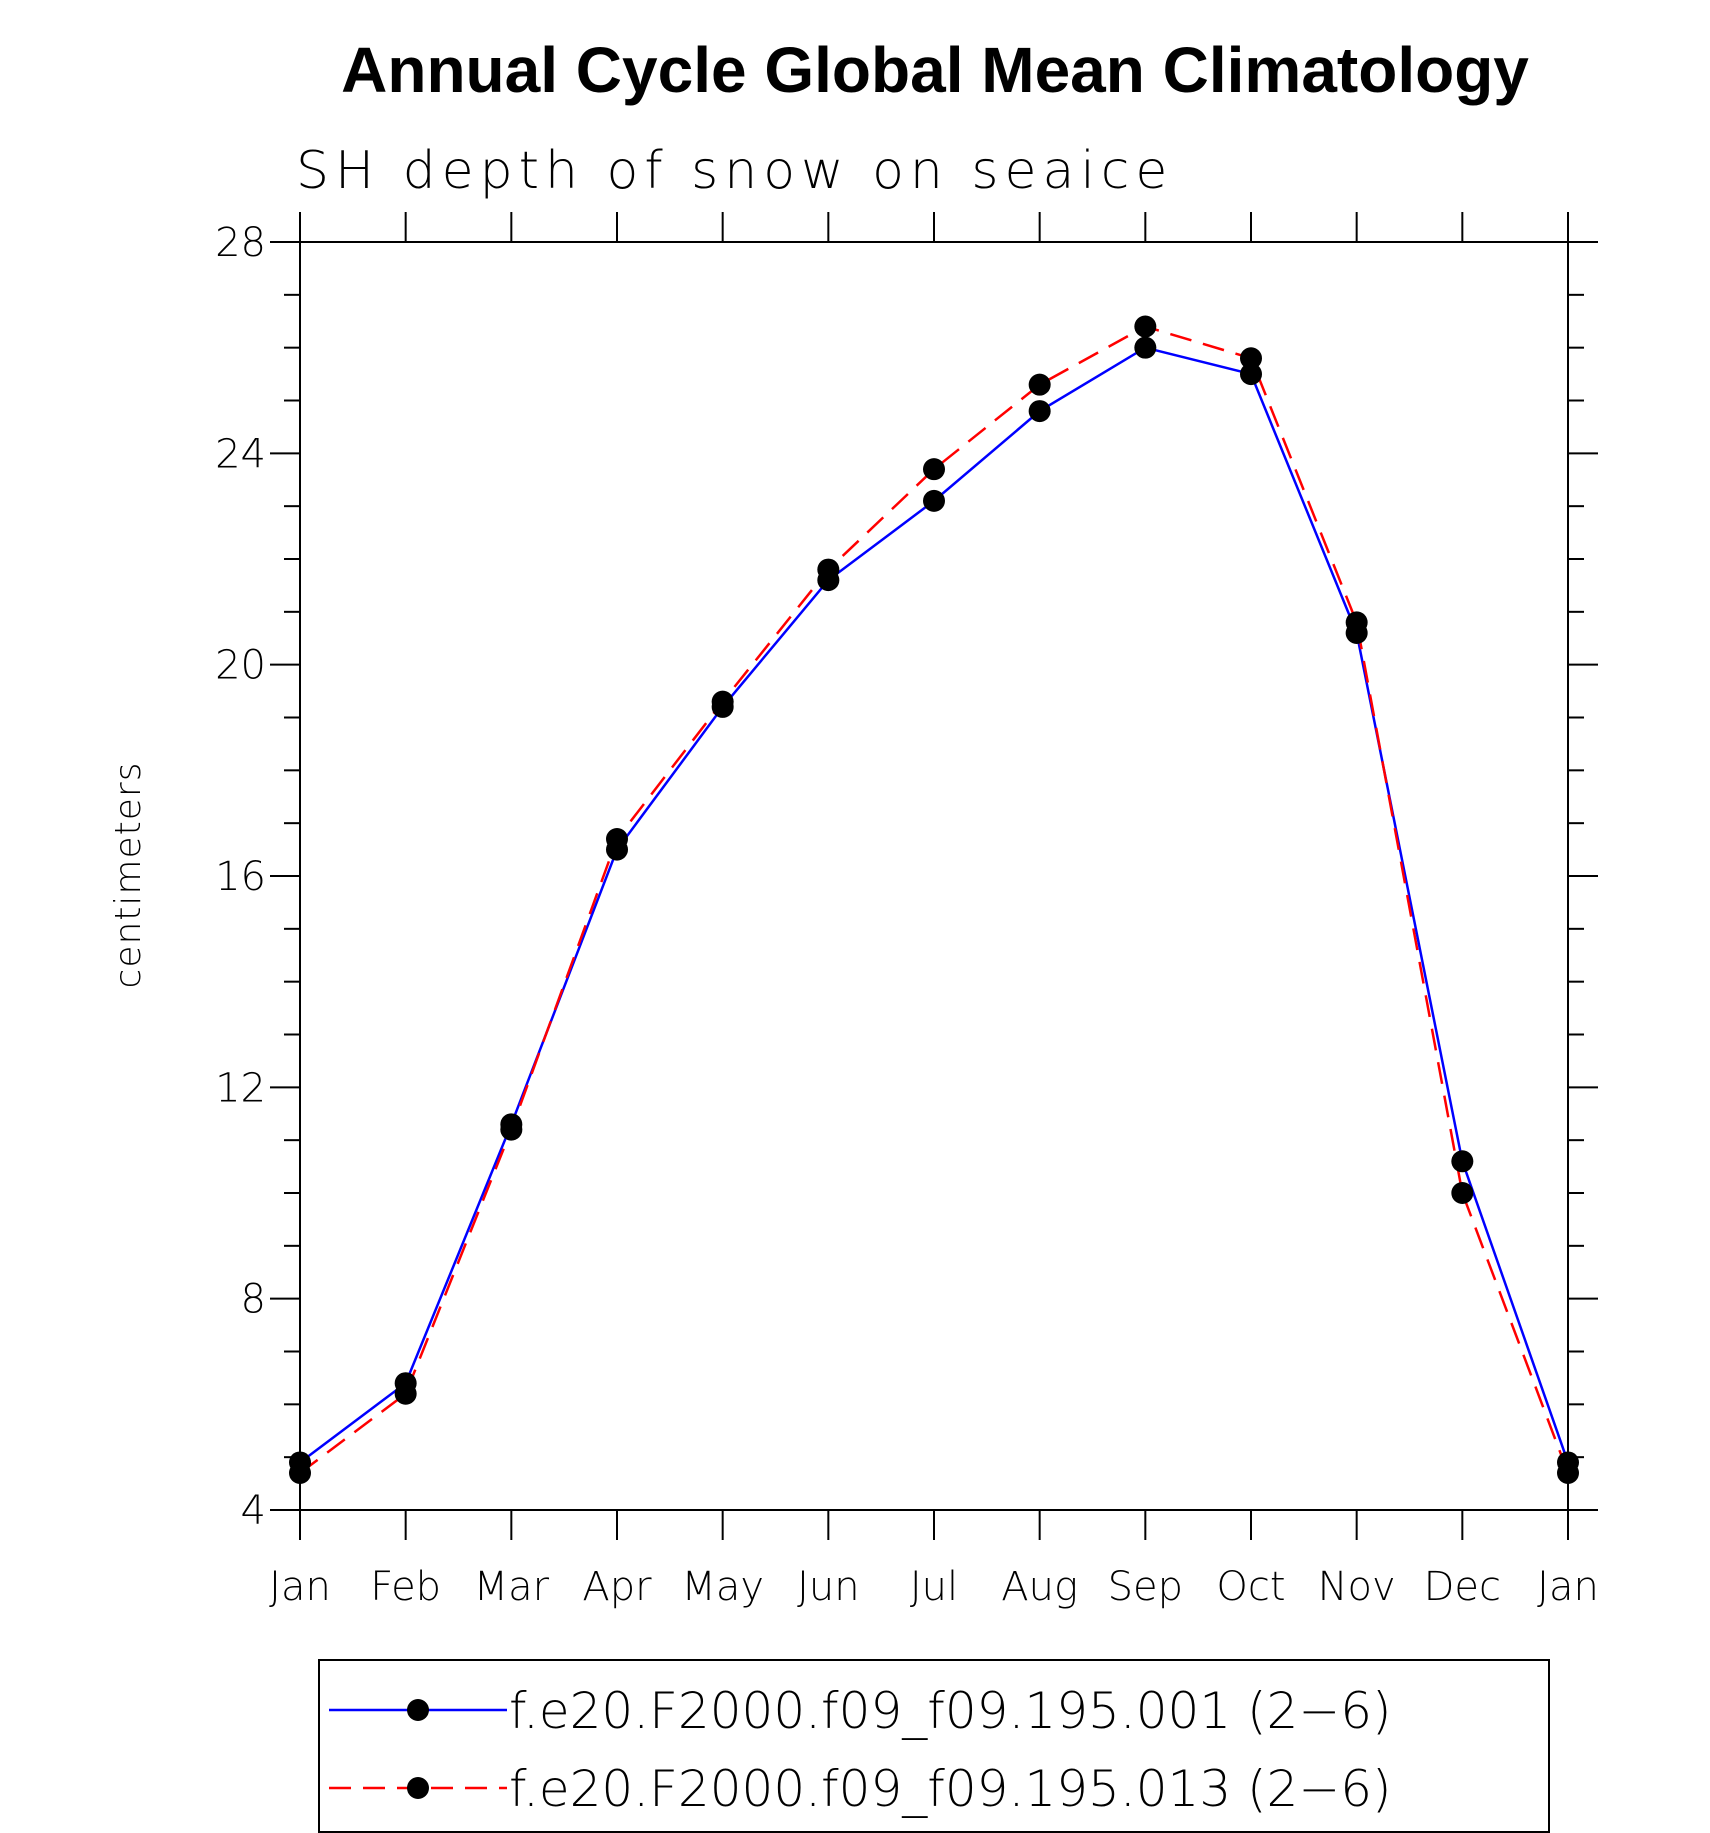 Image resolution: width=1710 pixels, height=1833 pixels. I want to click on legend-box, so click(934, 1746).